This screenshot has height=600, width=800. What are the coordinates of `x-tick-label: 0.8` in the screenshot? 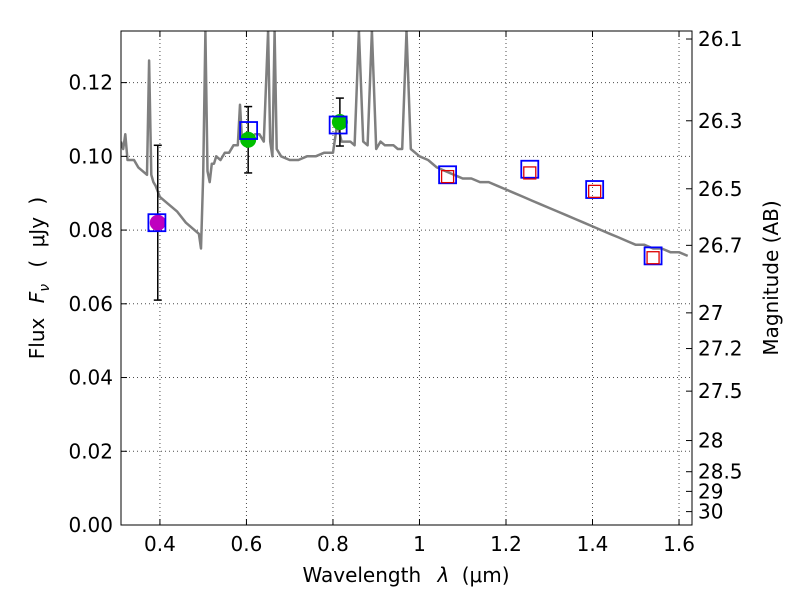 It's located at (333, 544).